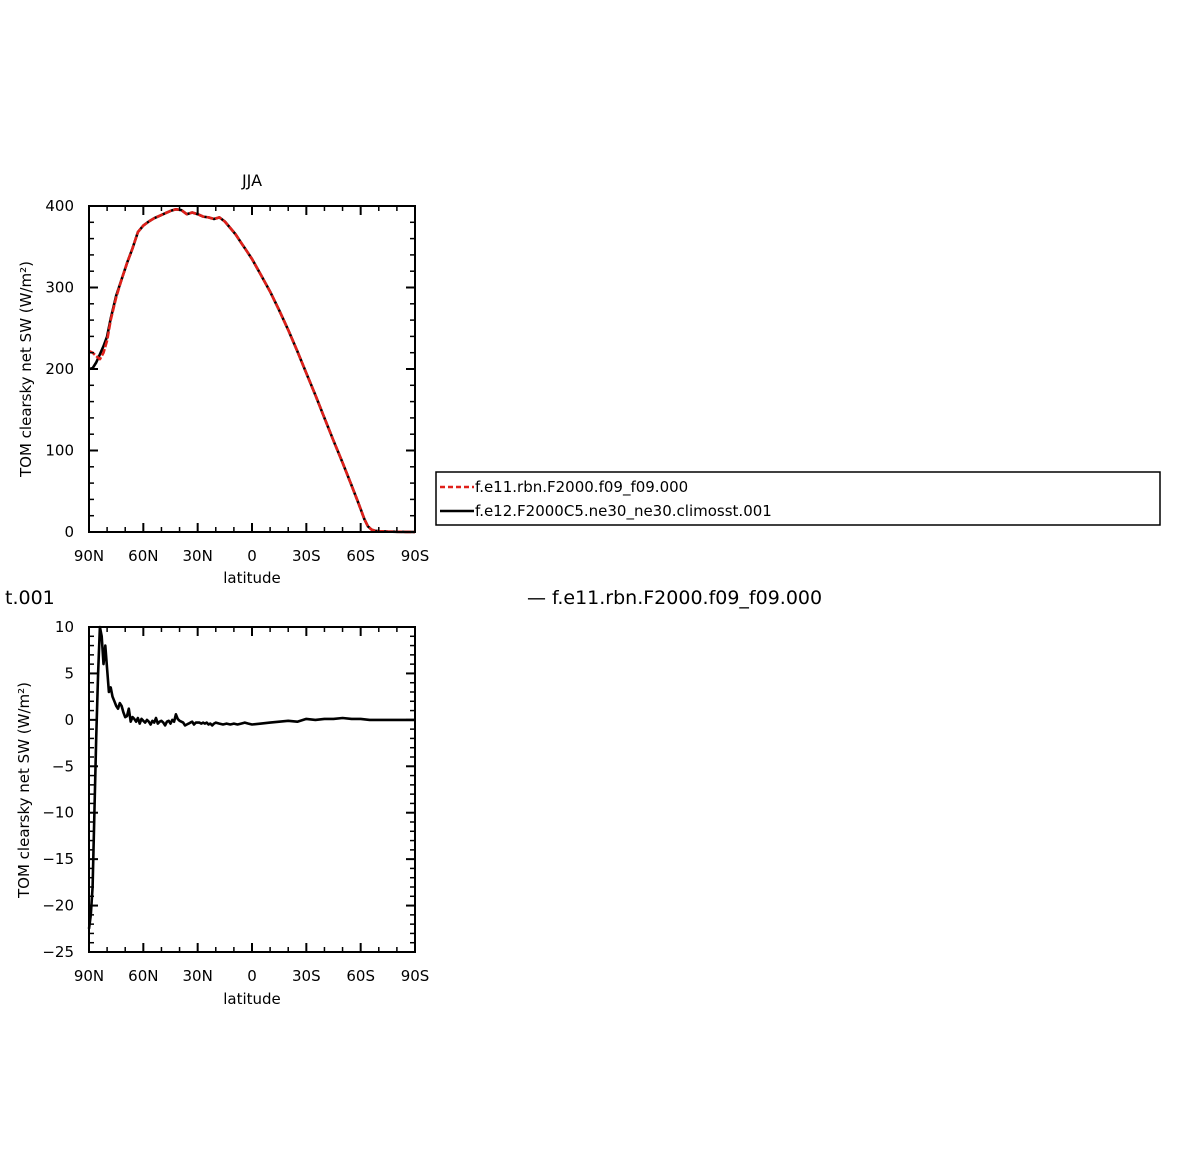  What do you see at coordinates (143, 556) in the screenshot?
I see `top-x-tick-label: 60N` at bounding box center [143, 556].